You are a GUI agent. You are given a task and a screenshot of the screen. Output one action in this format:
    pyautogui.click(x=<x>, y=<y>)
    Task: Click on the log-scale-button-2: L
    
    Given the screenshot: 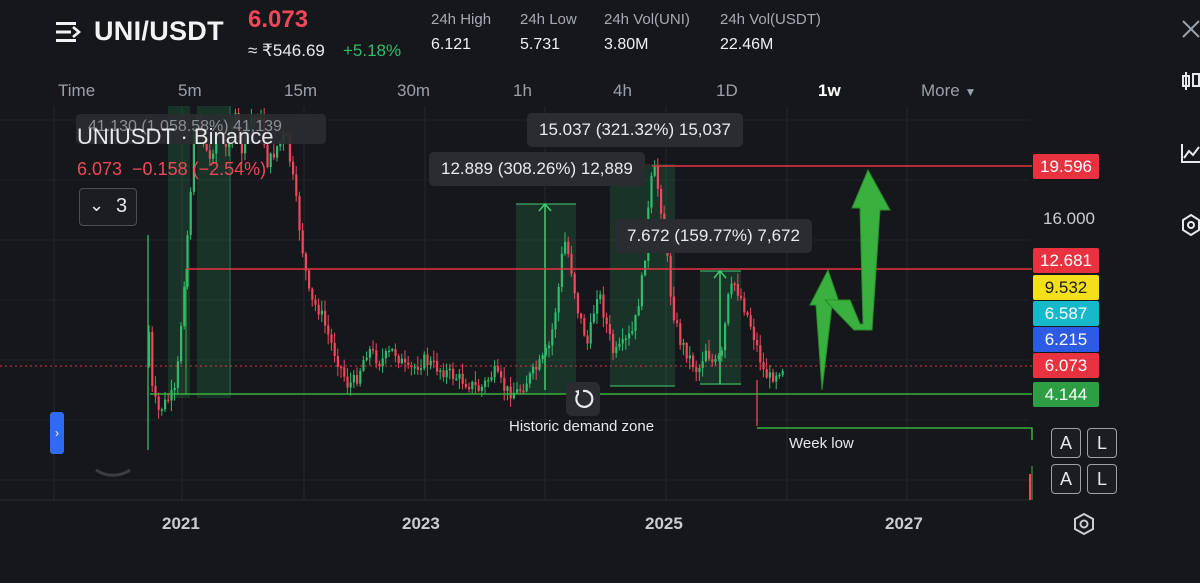 What is the action you would take?
    pyautogui.click(x=1102, y=479)
    